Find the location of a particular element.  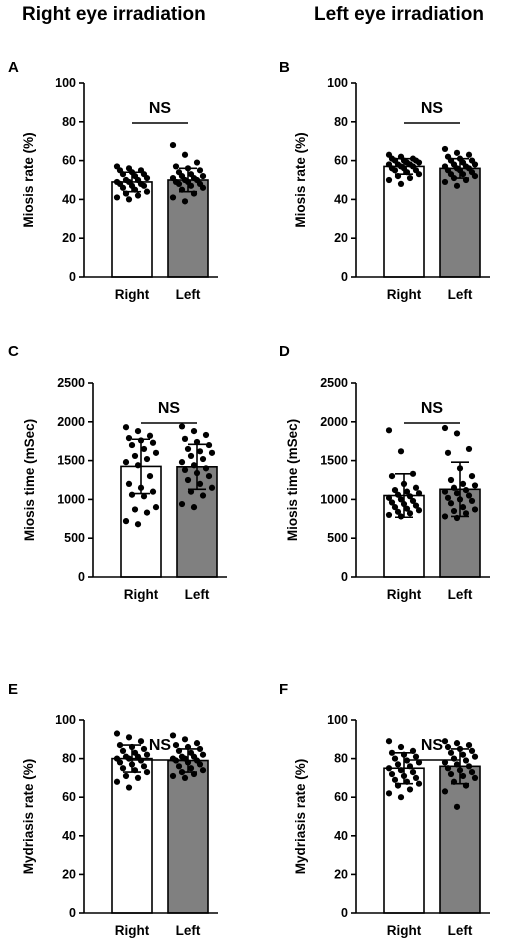

panel-f-bar-left is located at coordinates (460, 839).